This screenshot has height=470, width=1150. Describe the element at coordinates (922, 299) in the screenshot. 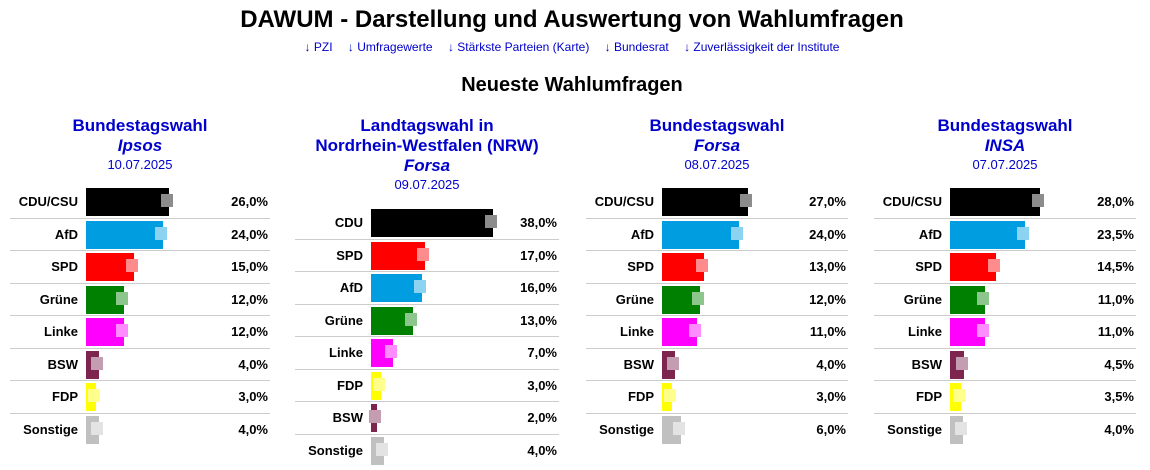

I see `party-label: Grüne` at that location.